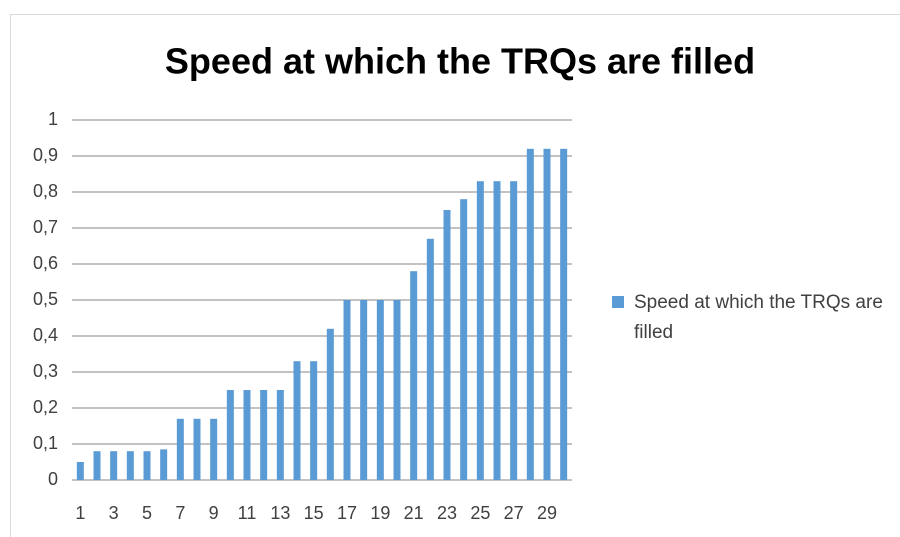  Describe the element at coordinates (280, 513) in the screenshot. I see `x-tick-label: 13` at that location.